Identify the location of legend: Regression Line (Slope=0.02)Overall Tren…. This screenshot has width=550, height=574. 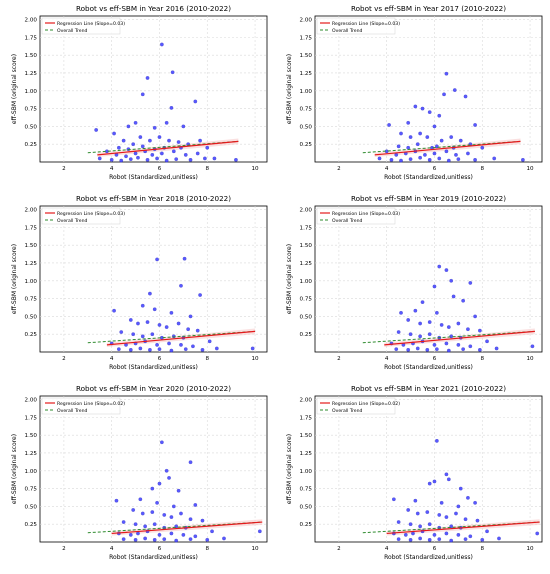
(358, 406).